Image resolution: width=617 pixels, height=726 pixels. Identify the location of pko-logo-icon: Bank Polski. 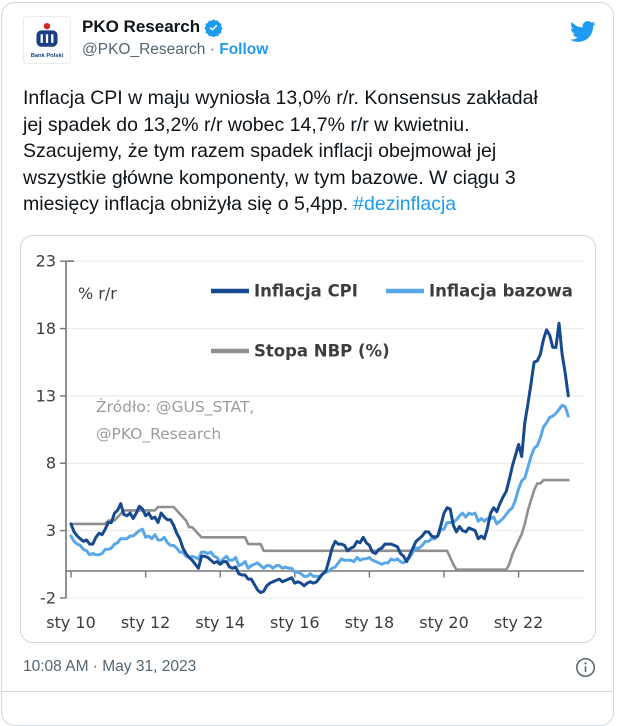
(47, 40).